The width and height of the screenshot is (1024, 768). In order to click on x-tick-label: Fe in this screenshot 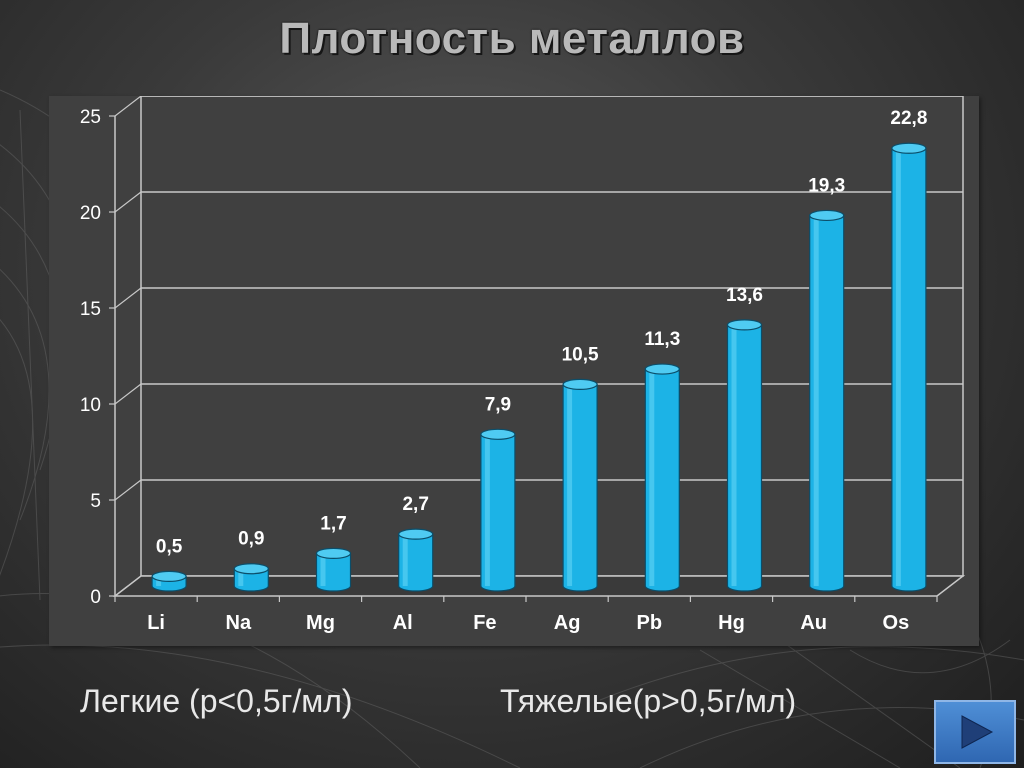, I will do `click(484, 623)`.